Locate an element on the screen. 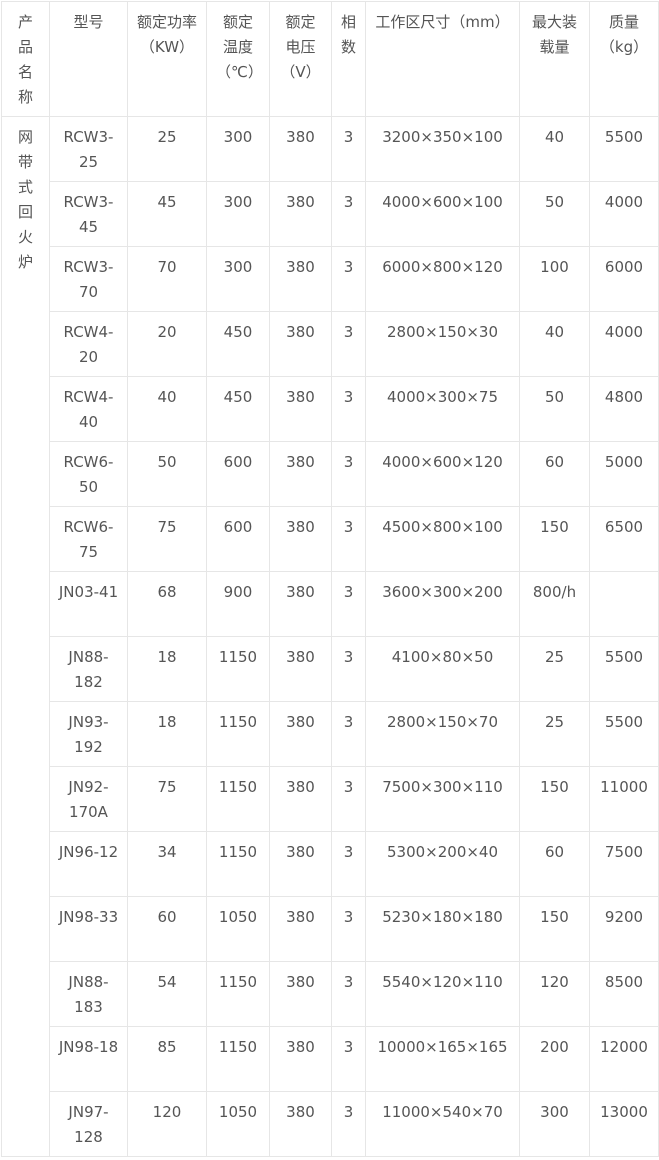 This screenshot has height=1160, width=659. cell: 12000 is located at coordinates (624, 1059).